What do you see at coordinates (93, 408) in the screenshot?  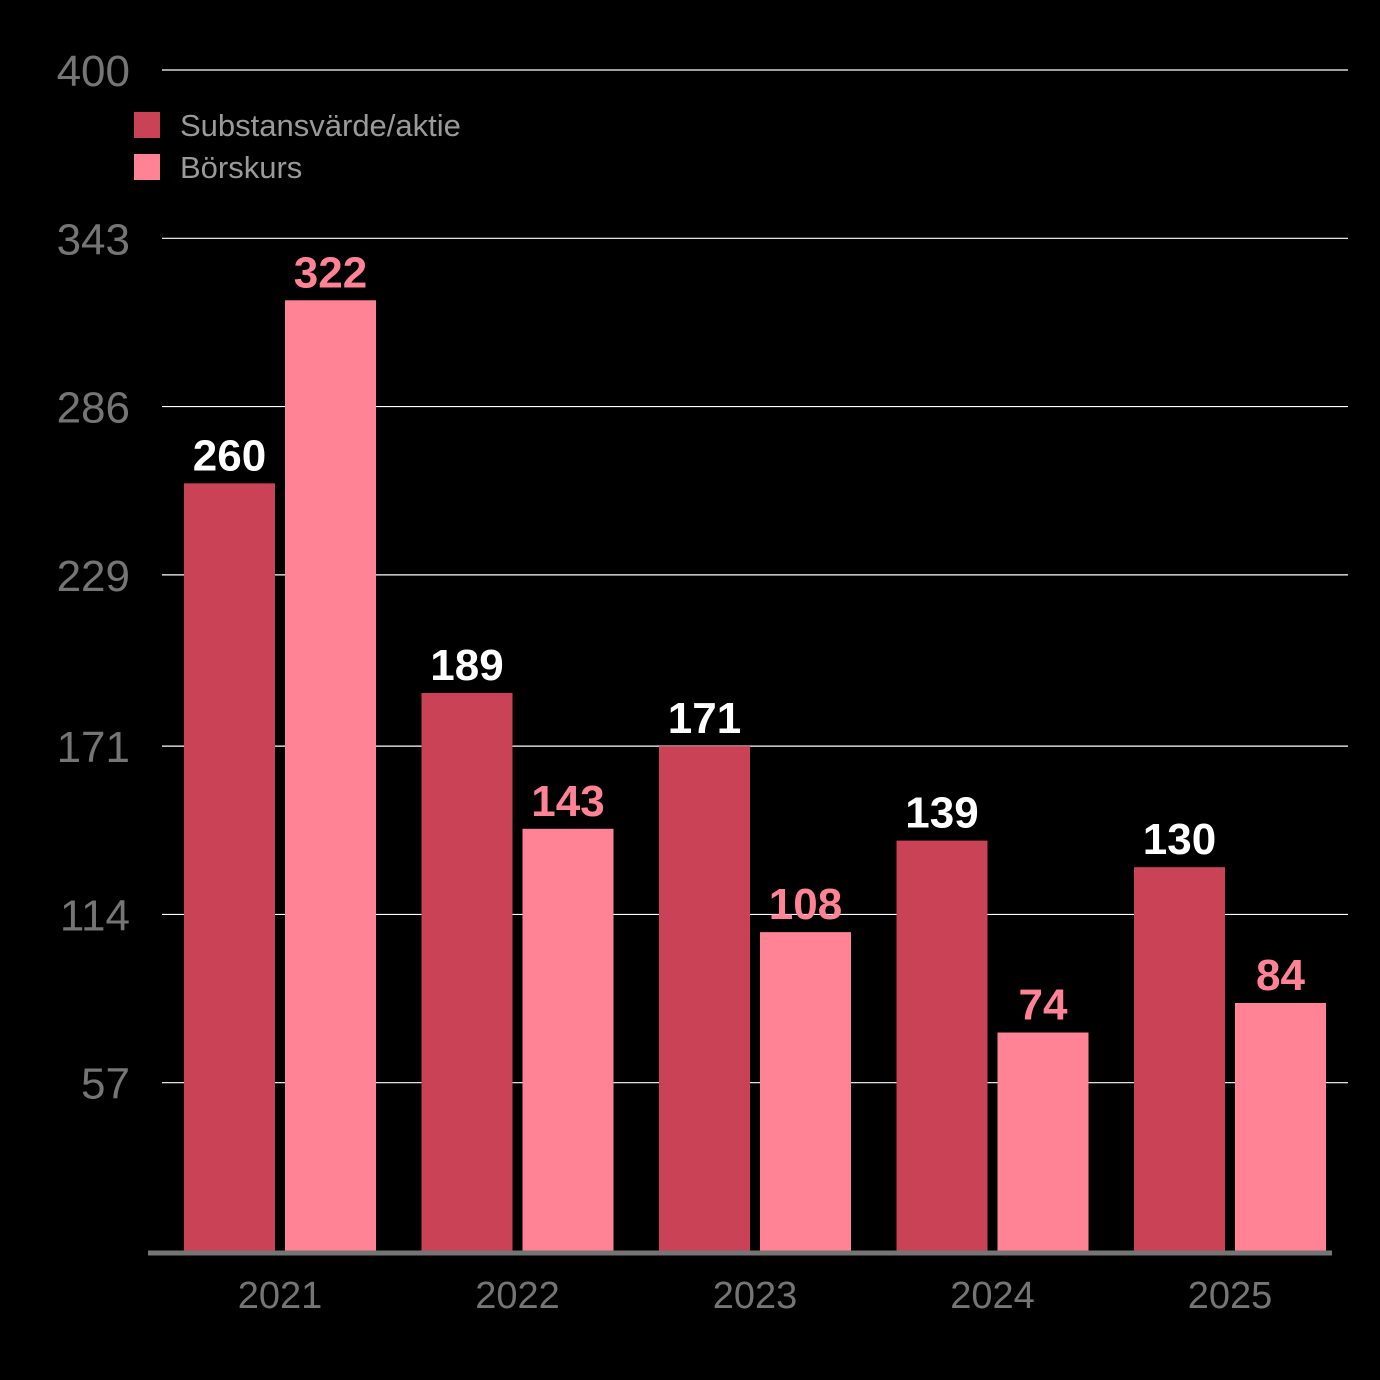 I see `y-tick-label: 286` at bounding box center [93, 408].